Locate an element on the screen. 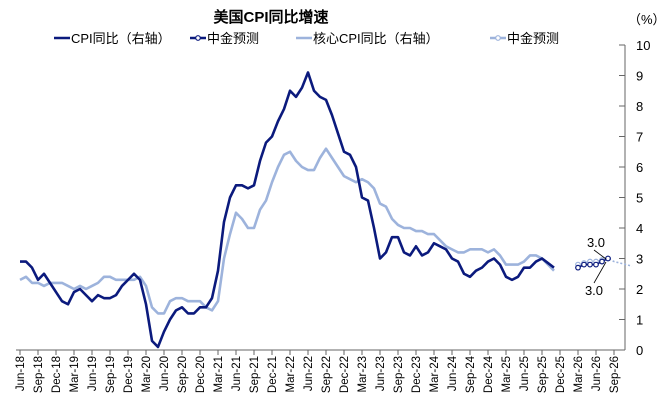  y-tick-label: 1 is located at coordinates (639, 320).